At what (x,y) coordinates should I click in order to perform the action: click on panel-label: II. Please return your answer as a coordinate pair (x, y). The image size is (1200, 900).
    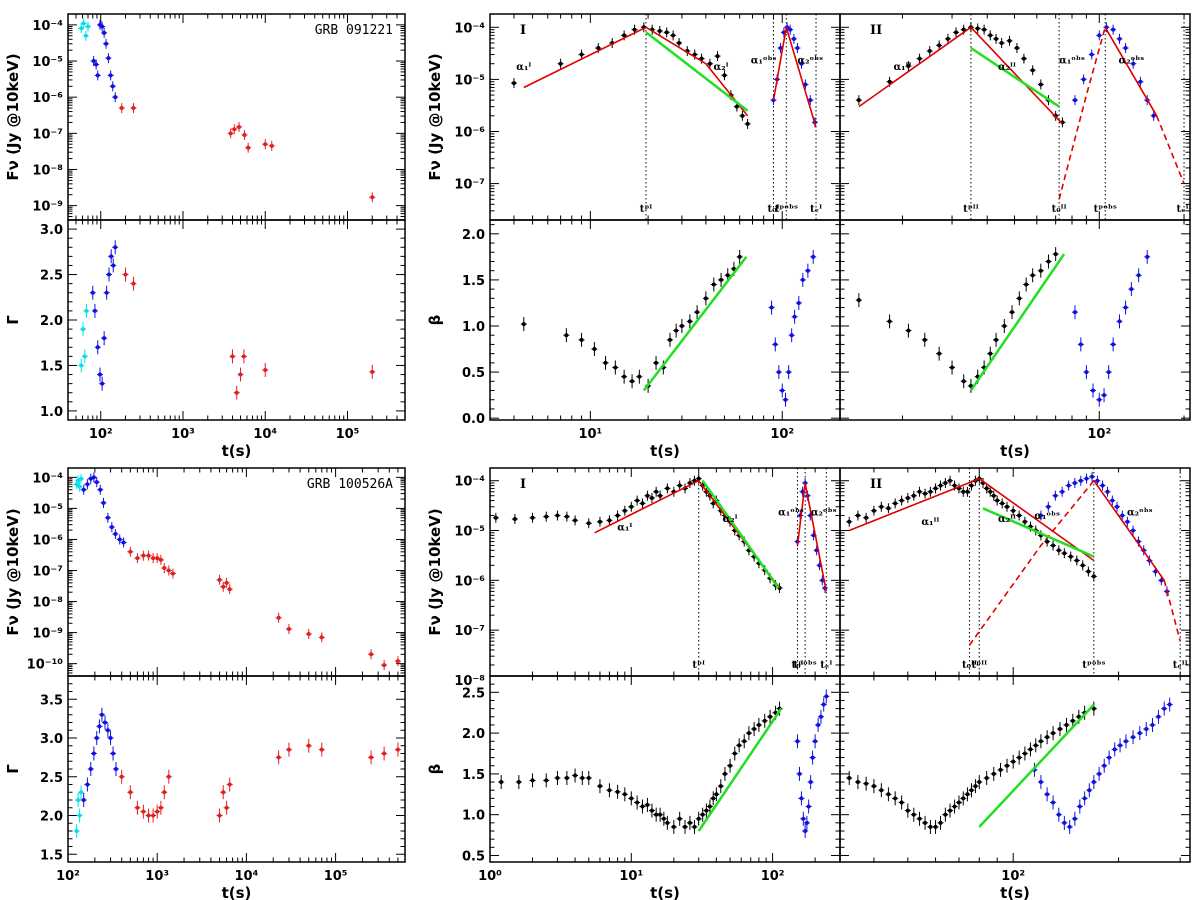
    Looking at the image, I should click on (876, 30).